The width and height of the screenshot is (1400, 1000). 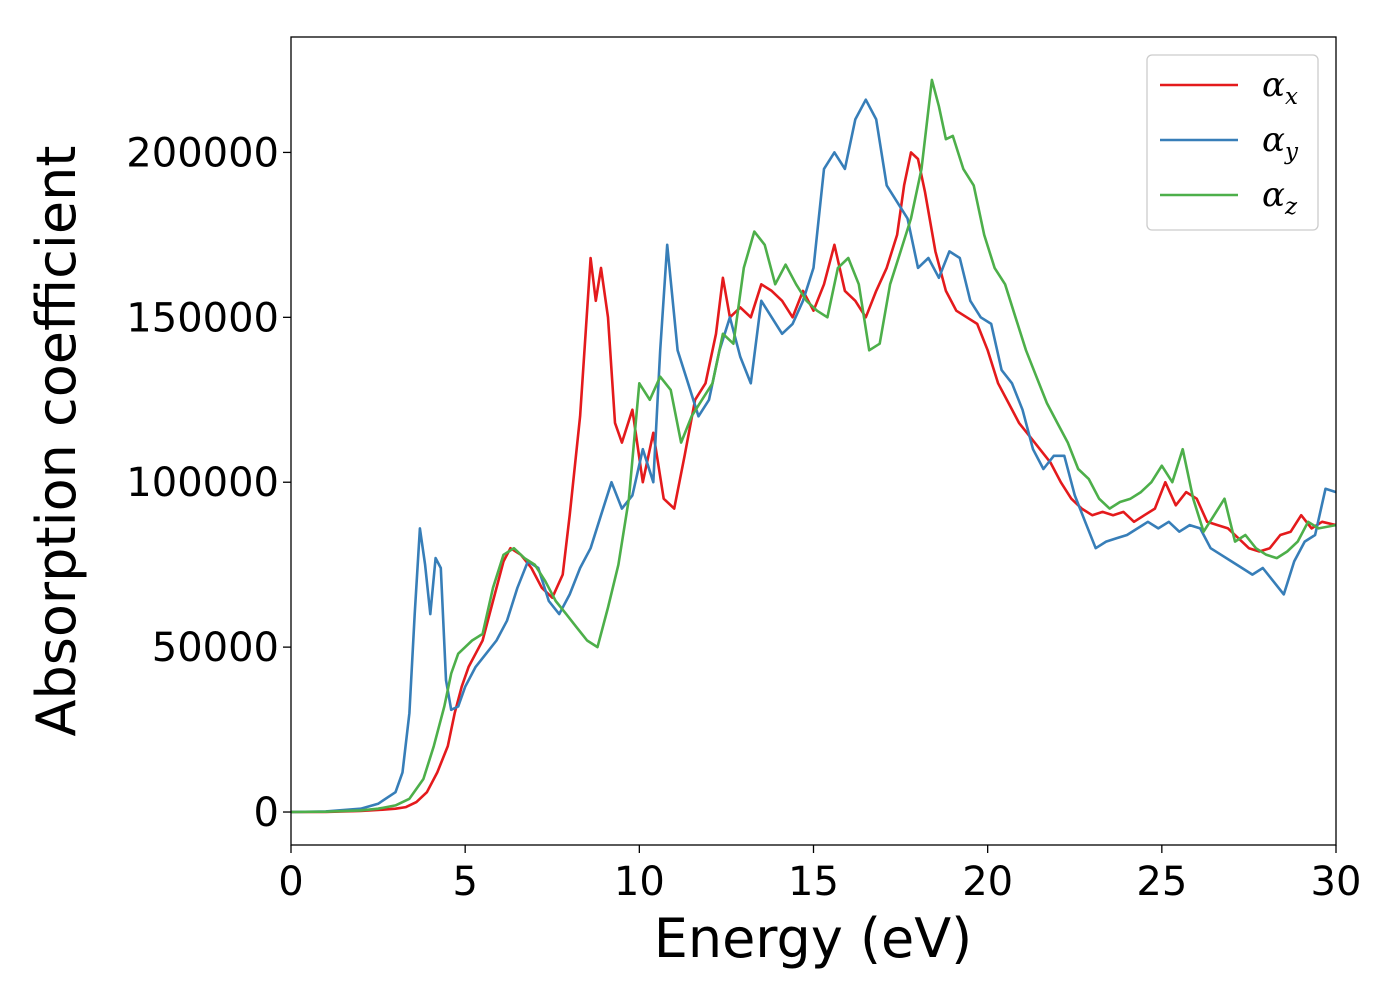 I want to click on y-tick-label: 50000, so click(x=215, y=648).